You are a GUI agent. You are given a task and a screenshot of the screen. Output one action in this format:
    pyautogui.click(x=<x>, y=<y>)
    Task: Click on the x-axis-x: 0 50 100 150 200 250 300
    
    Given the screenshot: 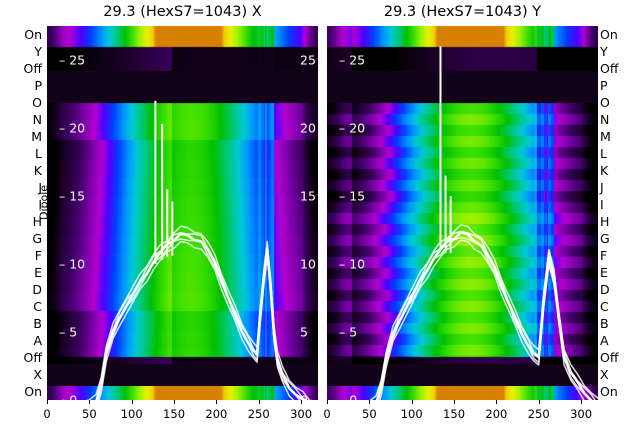 What is the action you would take?
    pyautogui.click(x=180, y=420)
    